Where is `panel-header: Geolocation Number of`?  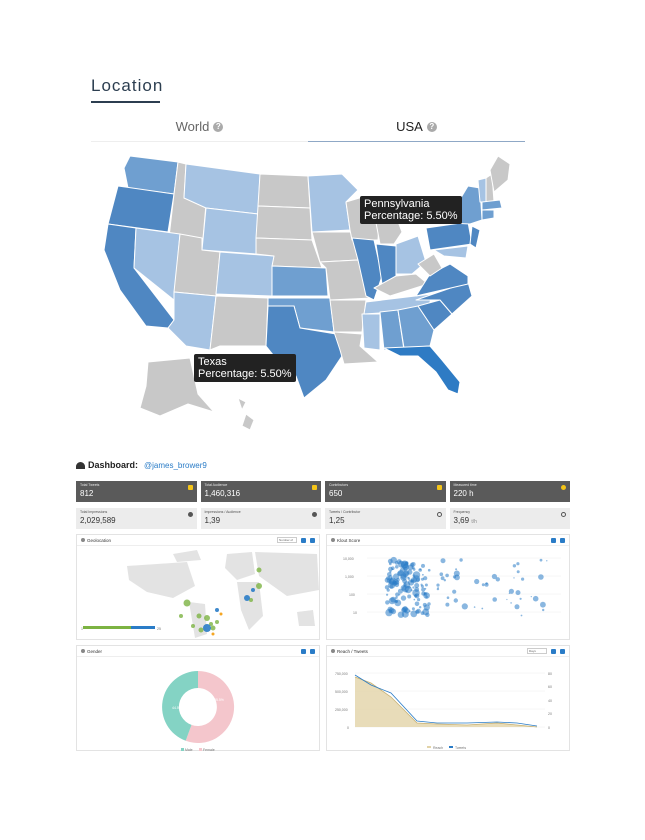 panel-header: Geolocation Number of is located at coordinates (198, 540).